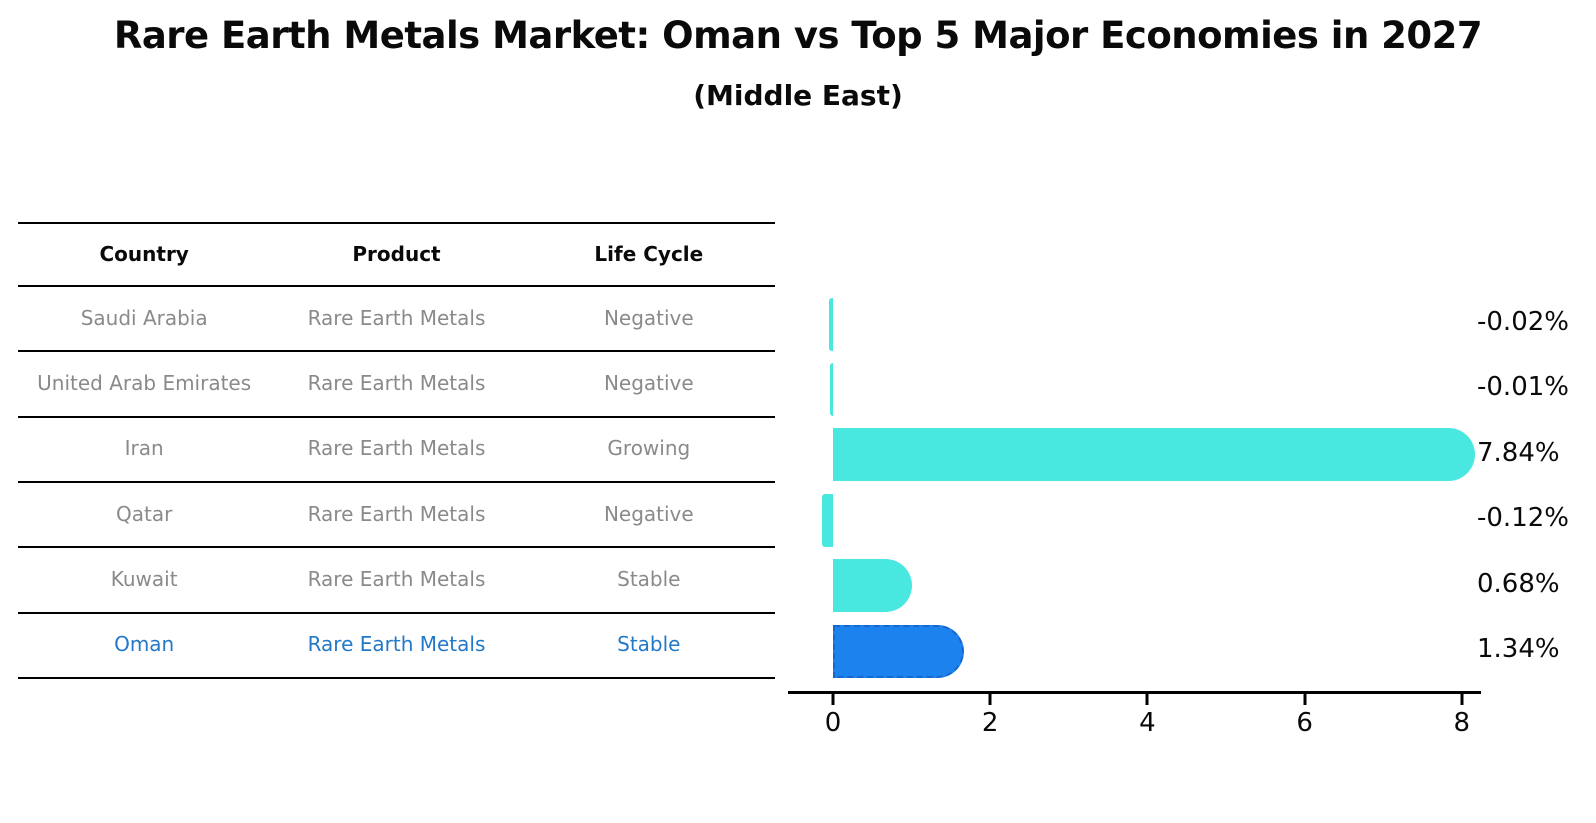  Describe the element at coordinates (833, 723) in the screenshot. I see `x-tick-label-0: 0` at that location.